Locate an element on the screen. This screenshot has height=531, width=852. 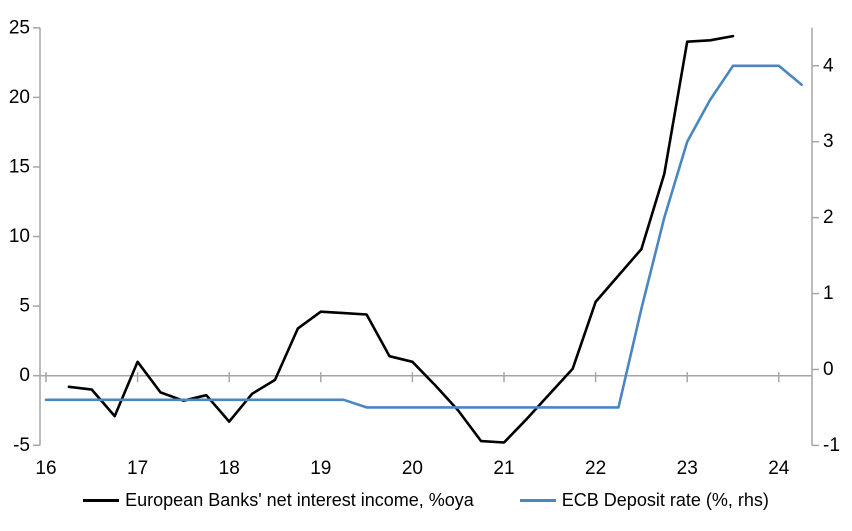
deposit-rate-line-swatch is located at coordinates (537, 500).